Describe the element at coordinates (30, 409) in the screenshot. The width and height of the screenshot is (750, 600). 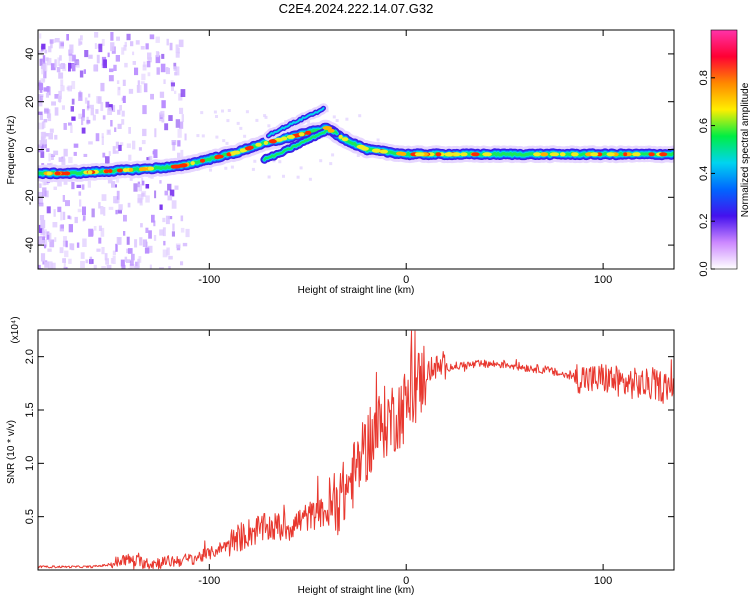
I see `y-tick-label: 1.5` at that location.